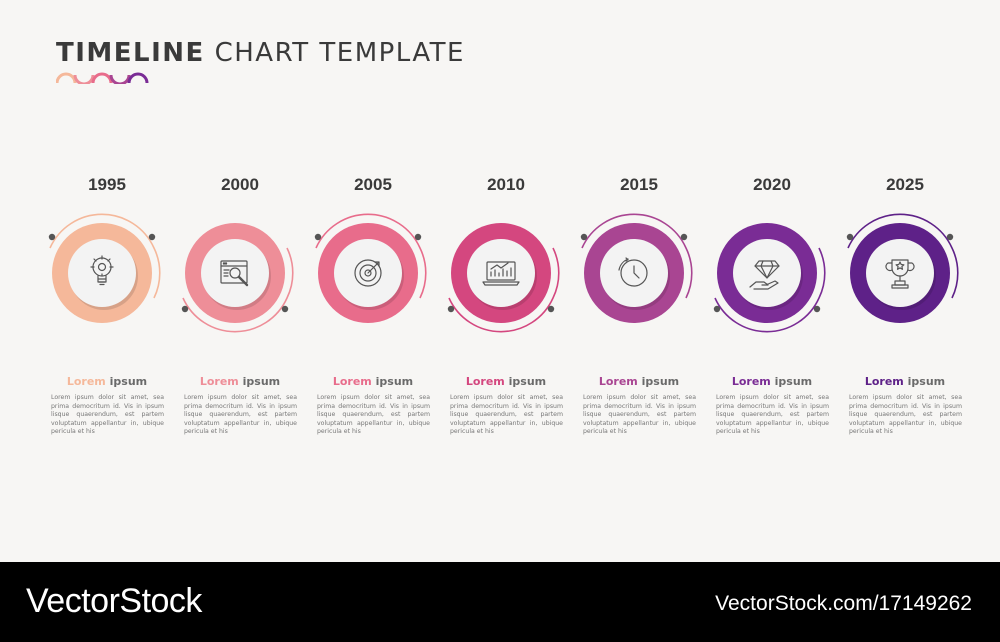 The image size is (1000, 642). What do you see at coordinates (500, 602) in the screenshot?
I see `footer: VectorStock VectorStock.com/17149262` at bounding box center [500, 602].